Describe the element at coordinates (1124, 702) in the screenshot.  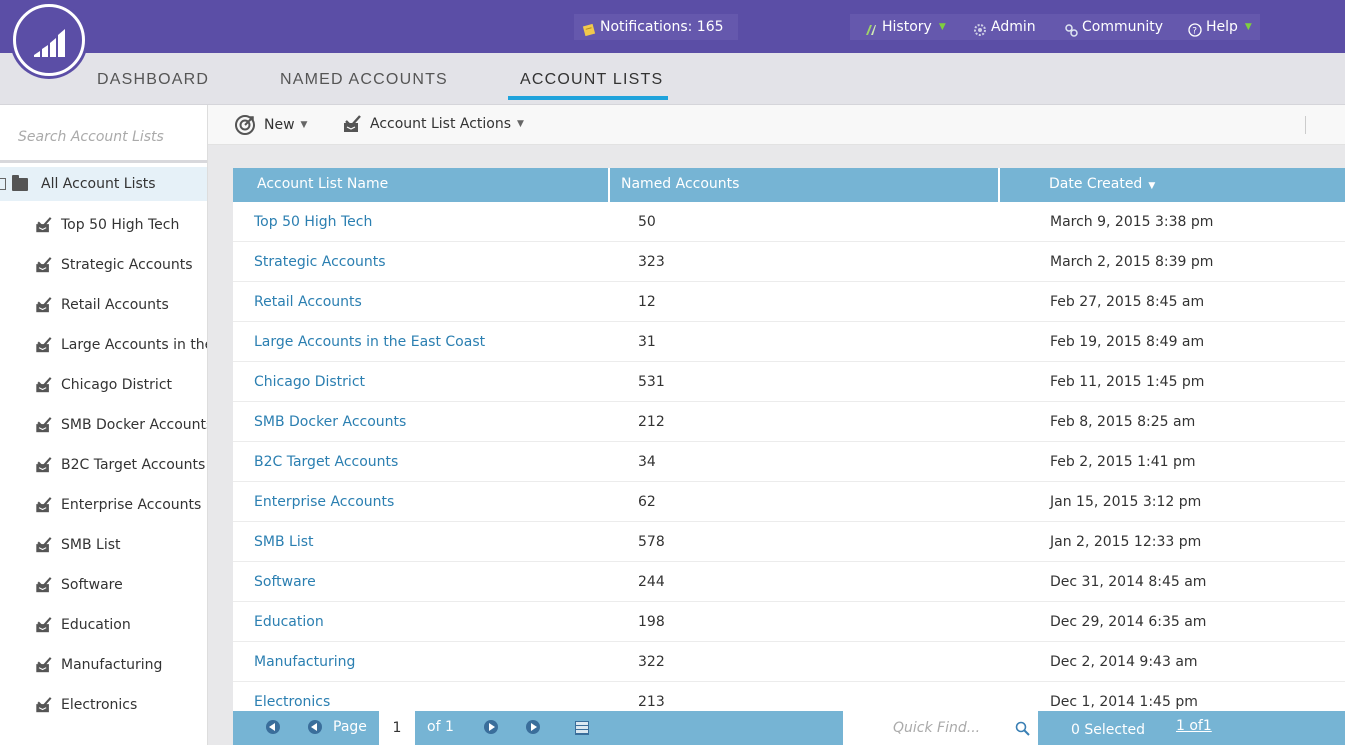
I see `date-created: Dec 1, 2014 1:45 pm` at that location.